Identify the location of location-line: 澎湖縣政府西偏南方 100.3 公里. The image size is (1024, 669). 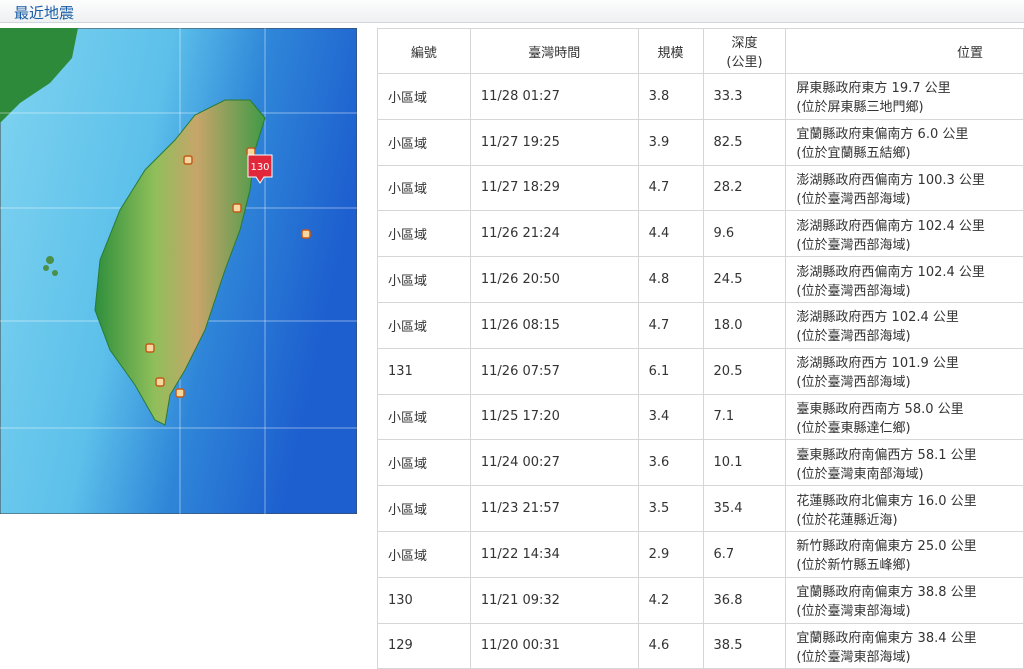
(890, 180).